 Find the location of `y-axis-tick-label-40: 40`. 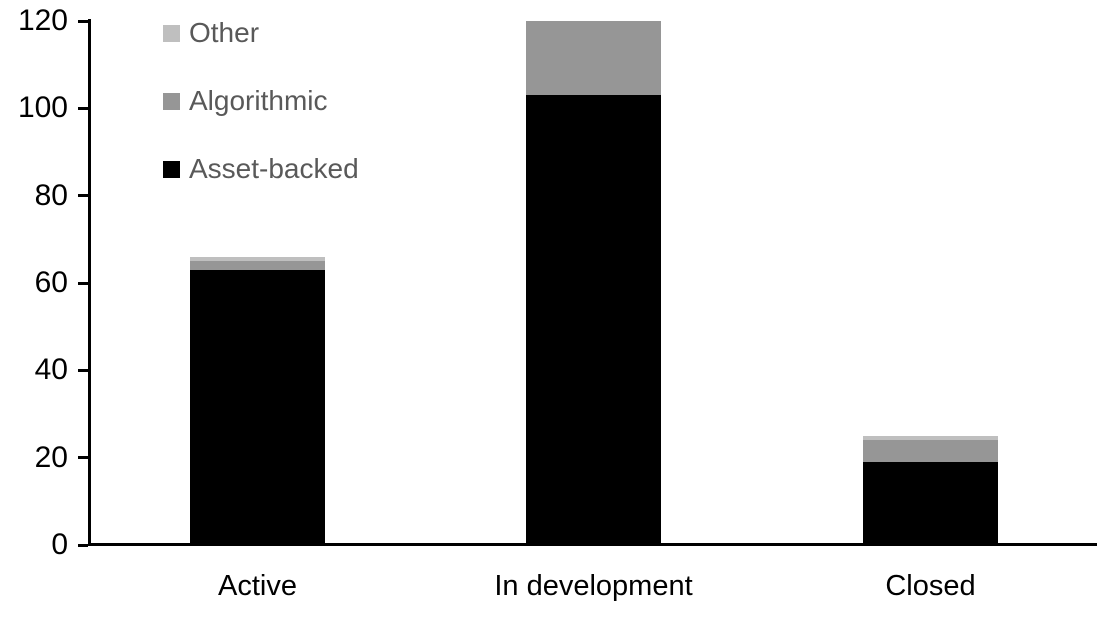

y-axis-tick-label-40: 40 is located at coordinates (51, 370).